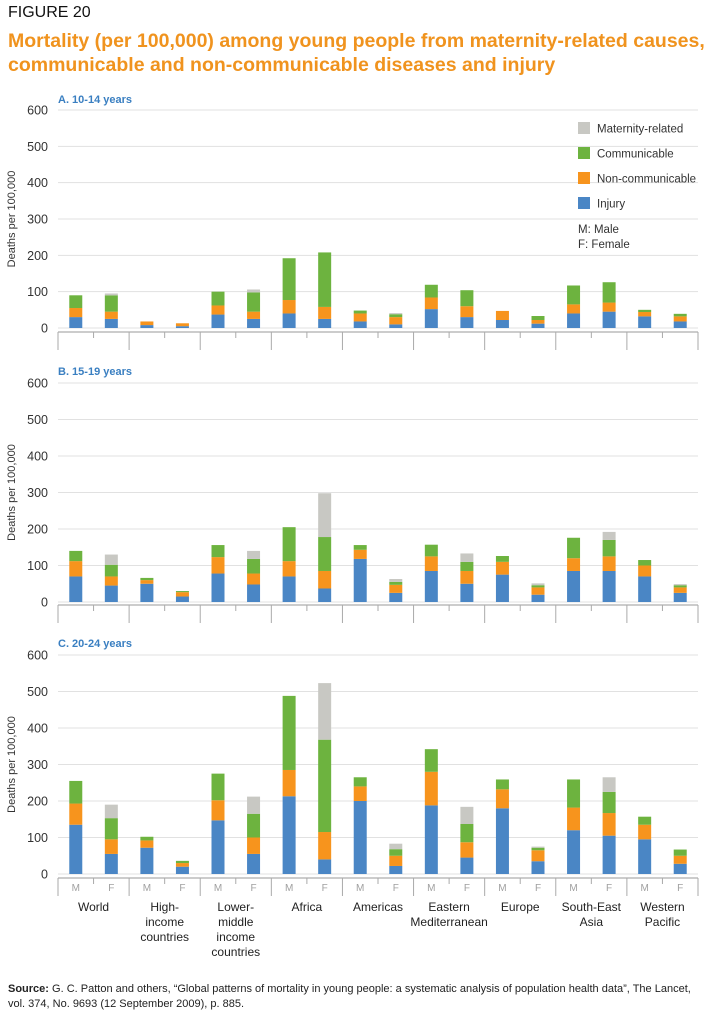 The width and height of the screenshot is (710, 1016). What do you see at coordinates (592, 922) in the screenshot?
I see `group-label: Asia` at bounding box center [592, 922].